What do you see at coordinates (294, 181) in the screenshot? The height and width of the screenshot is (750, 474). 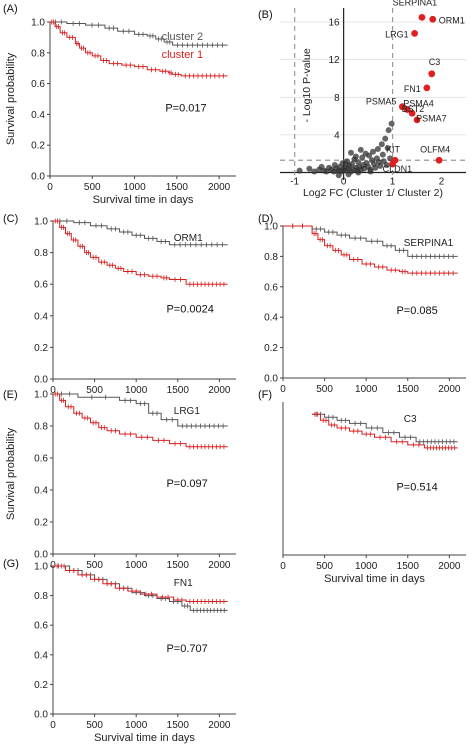 I see `x-tick-label: -1` at bounding box center [294, 181].